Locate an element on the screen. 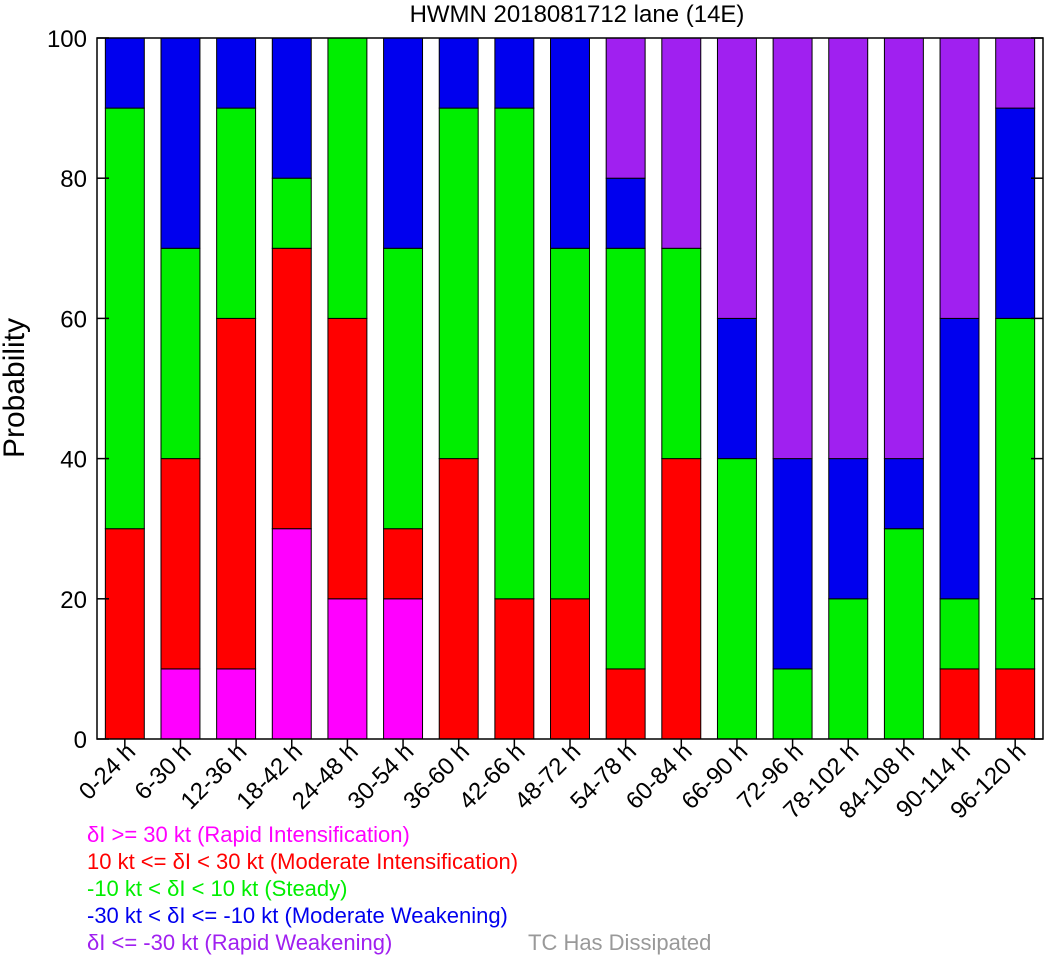 This screenshot has height=959, width=1057. legend-entry-rapid-intensification: δI >= 30 kt (Rapid Intensification) is located at coordinates (248, 834).